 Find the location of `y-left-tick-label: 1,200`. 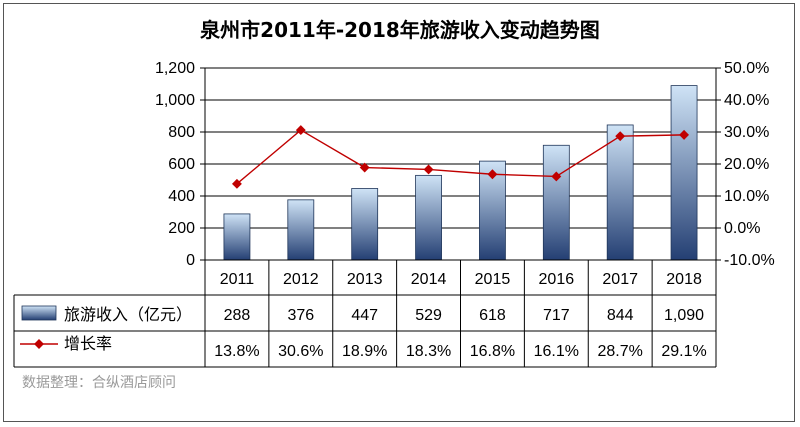

y-left-tick-label: 1,200 is located at coordinates (175, 68).